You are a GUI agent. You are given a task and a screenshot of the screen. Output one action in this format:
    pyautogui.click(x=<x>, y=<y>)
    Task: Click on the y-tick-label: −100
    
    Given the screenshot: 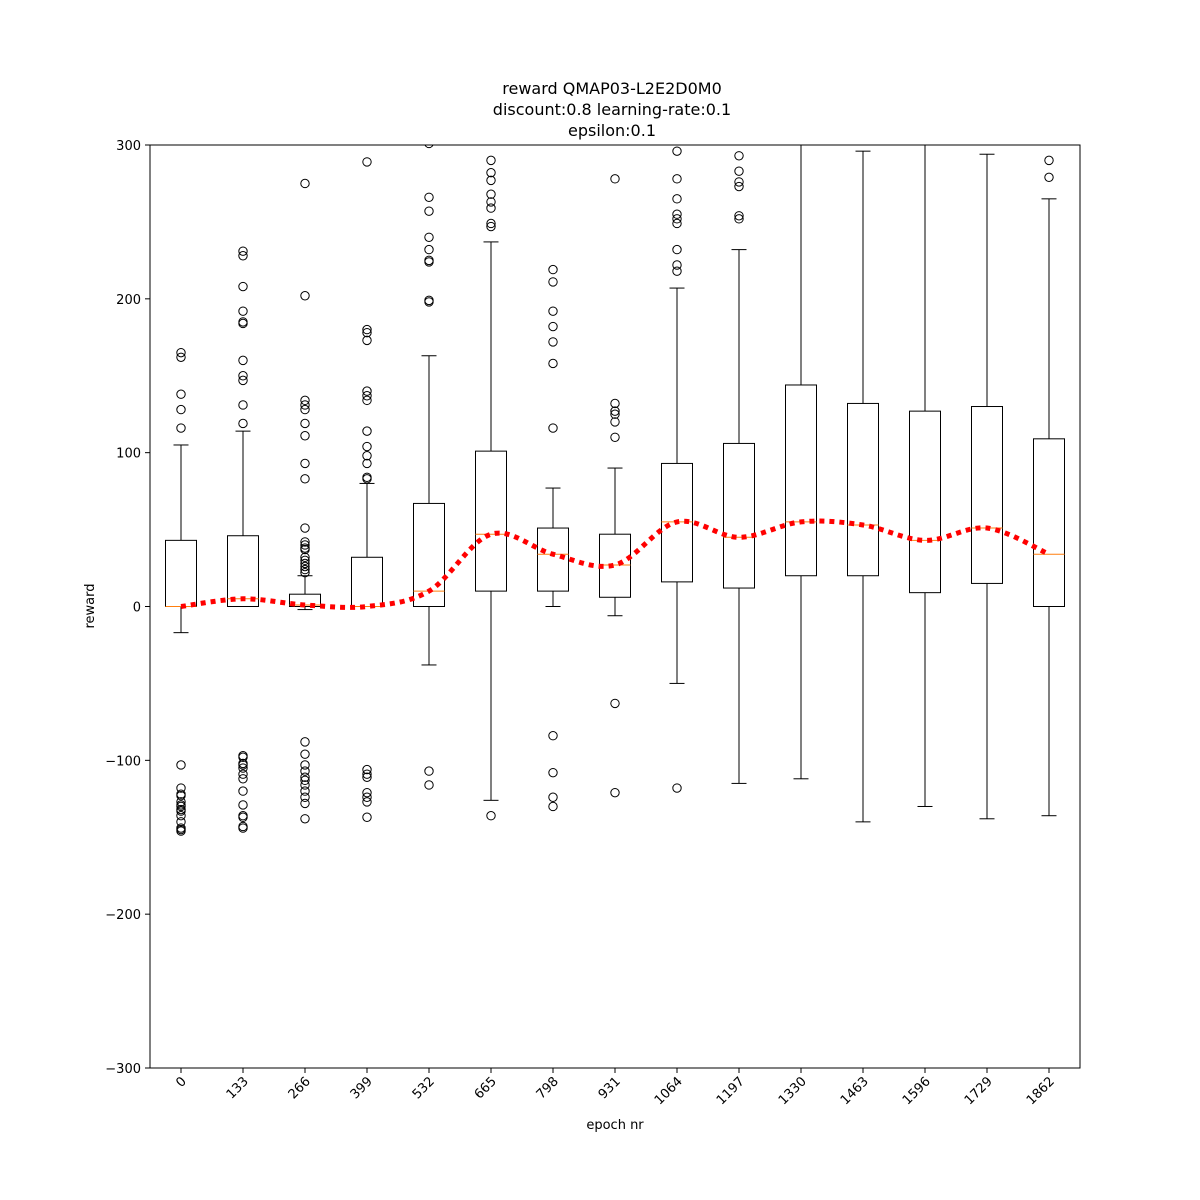 What is the action you would take?
    pyautogui.click(x=123, y=761)
    